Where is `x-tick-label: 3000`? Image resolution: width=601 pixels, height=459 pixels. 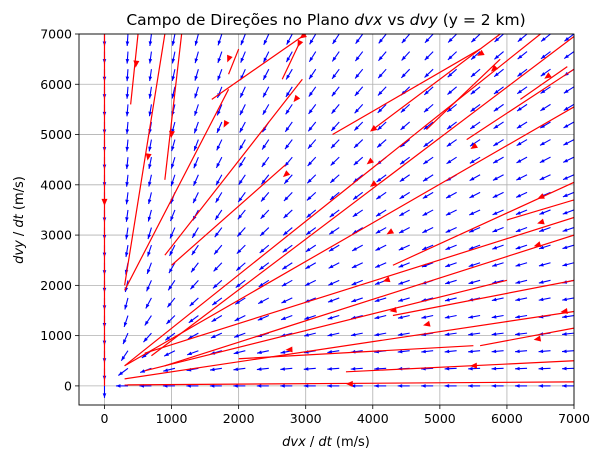 x-tick-label: 3000 is located at coordinates (306, 418).